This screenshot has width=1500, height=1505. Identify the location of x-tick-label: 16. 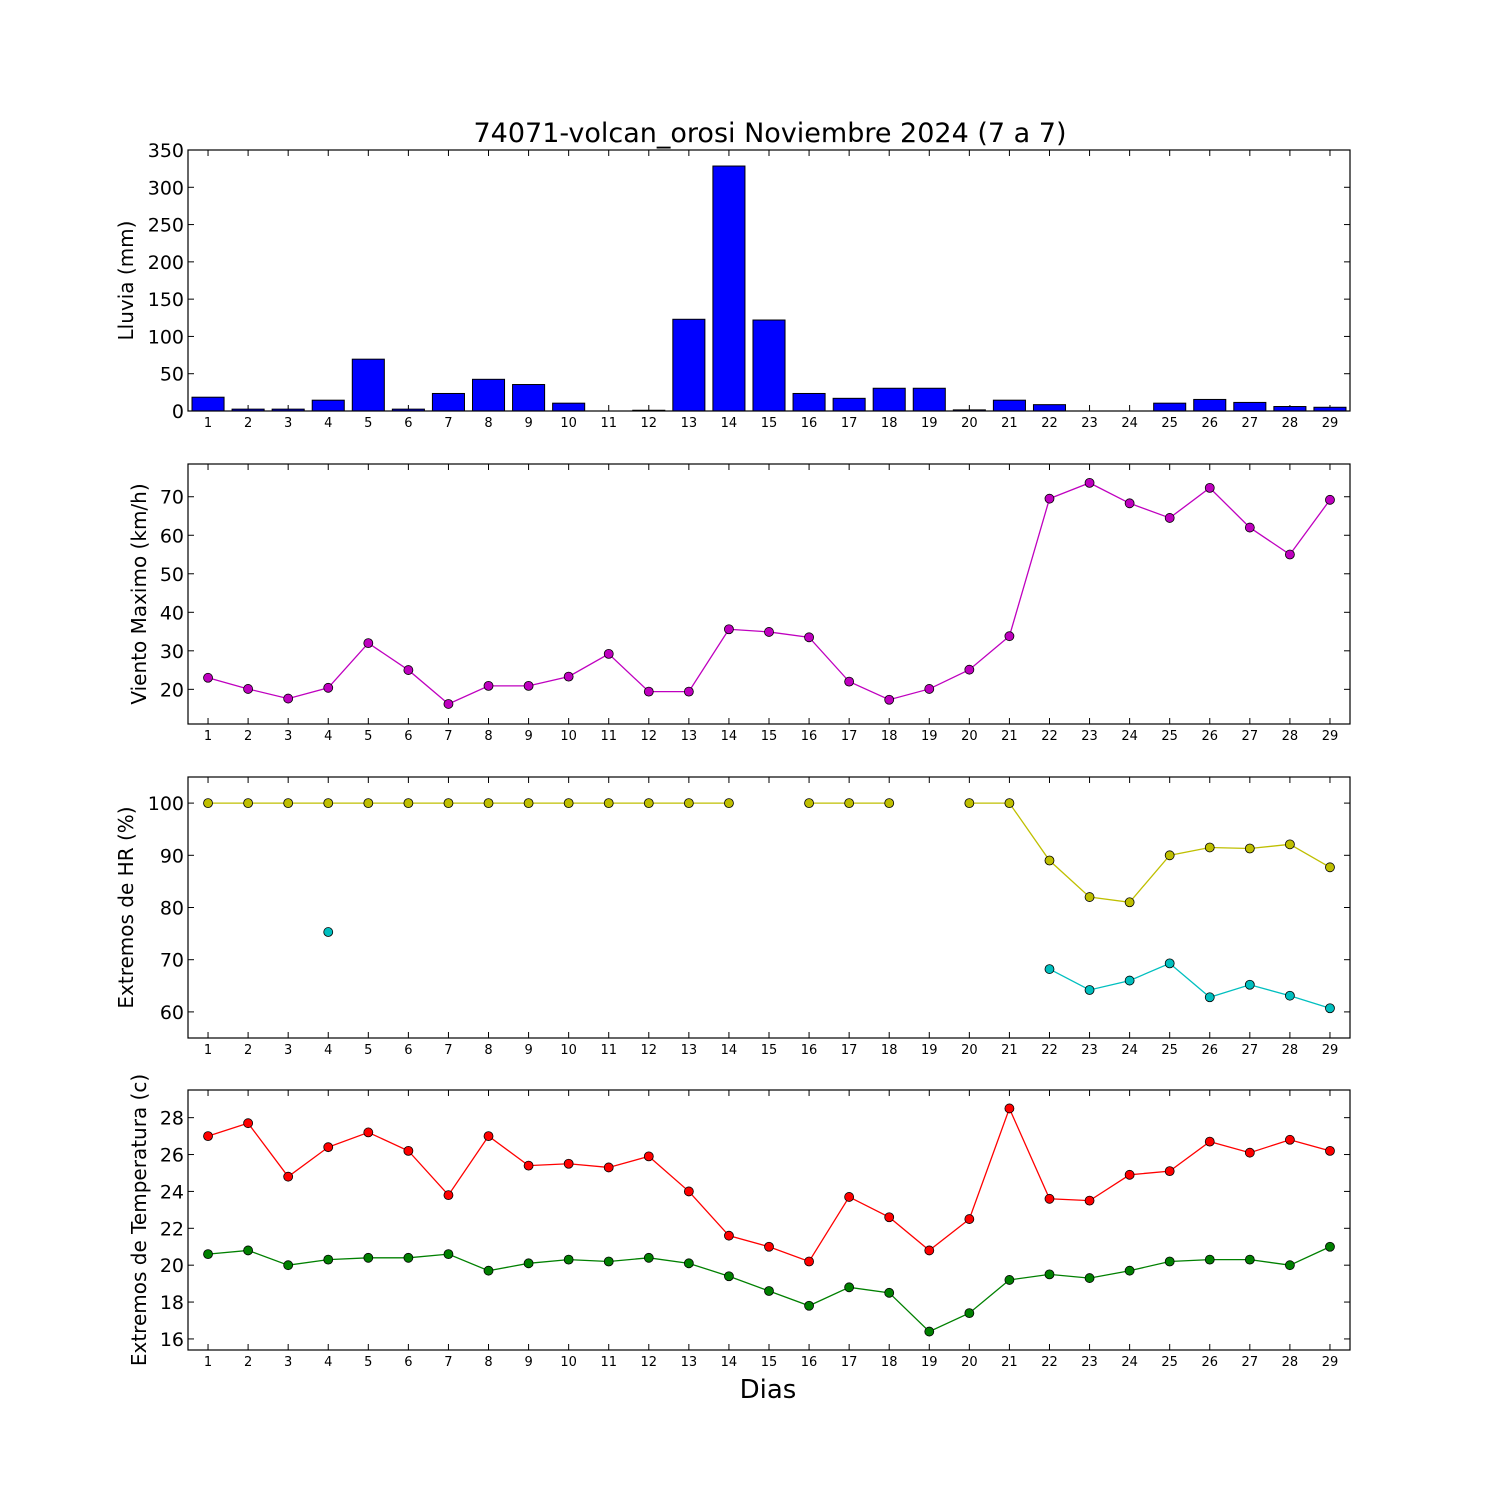
(809, 736).